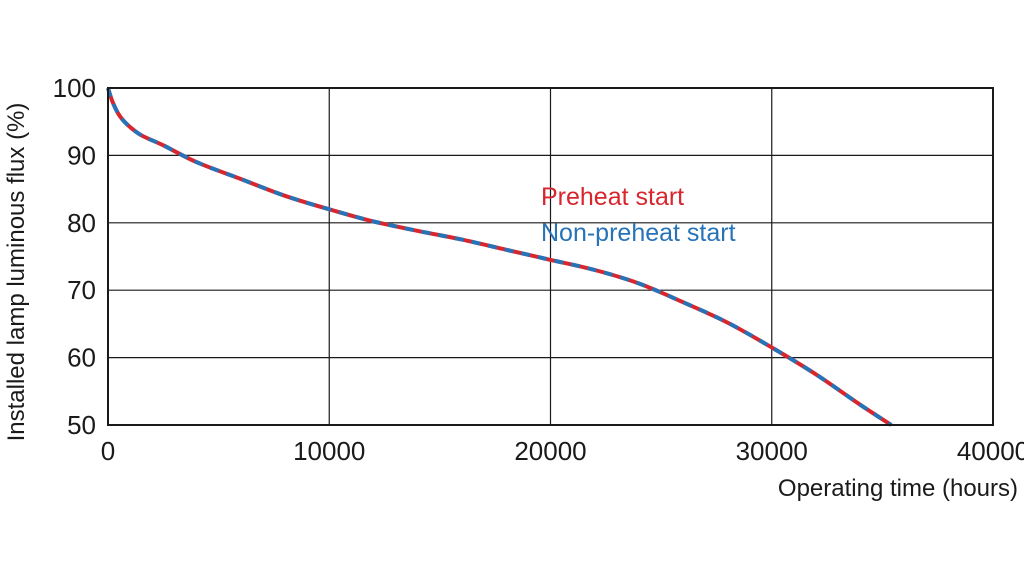  What do you see at coordinates (638, 233) in the screenshot?
I see `legend-non-preheat-start: Non-preheat start` at bounding box center [638, 233].